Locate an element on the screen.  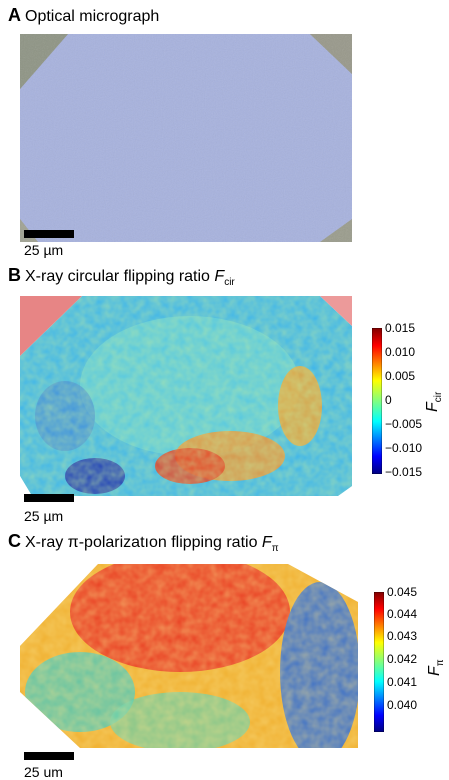
panel-a-title: A Optical micrograph is located at coordinates (83, 16).